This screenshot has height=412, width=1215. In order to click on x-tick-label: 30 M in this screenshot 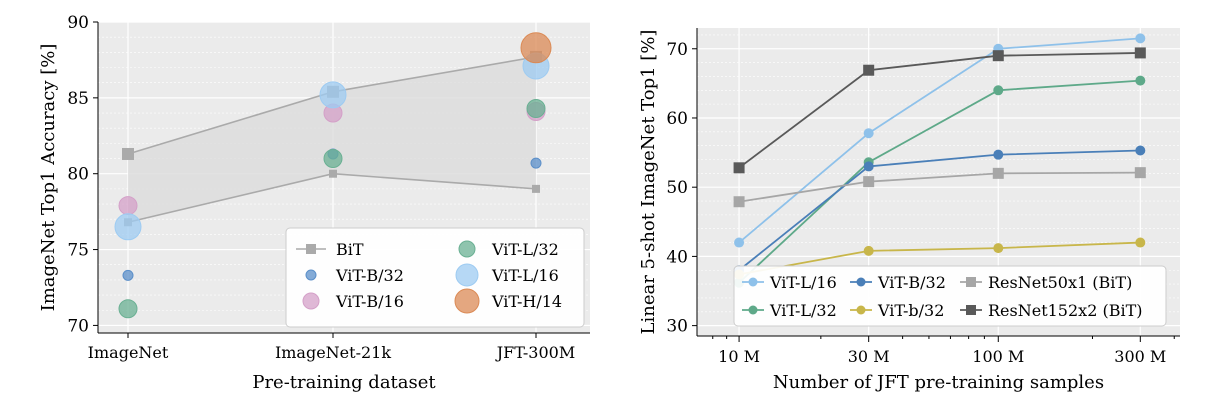, I will do `click(869, 356)`.